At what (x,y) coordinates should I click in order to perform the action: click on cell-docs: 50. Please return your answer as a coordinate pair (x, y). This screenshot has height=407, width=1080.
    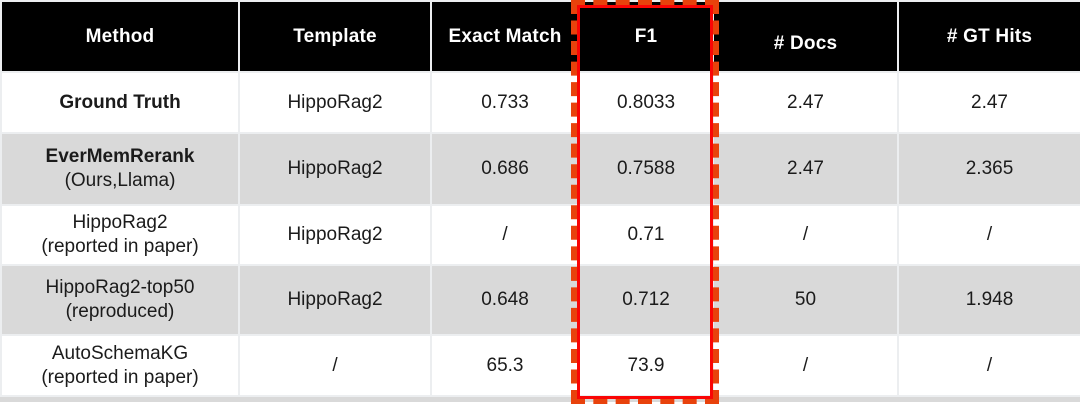
    Looking at the image, I should click on (805, 300).